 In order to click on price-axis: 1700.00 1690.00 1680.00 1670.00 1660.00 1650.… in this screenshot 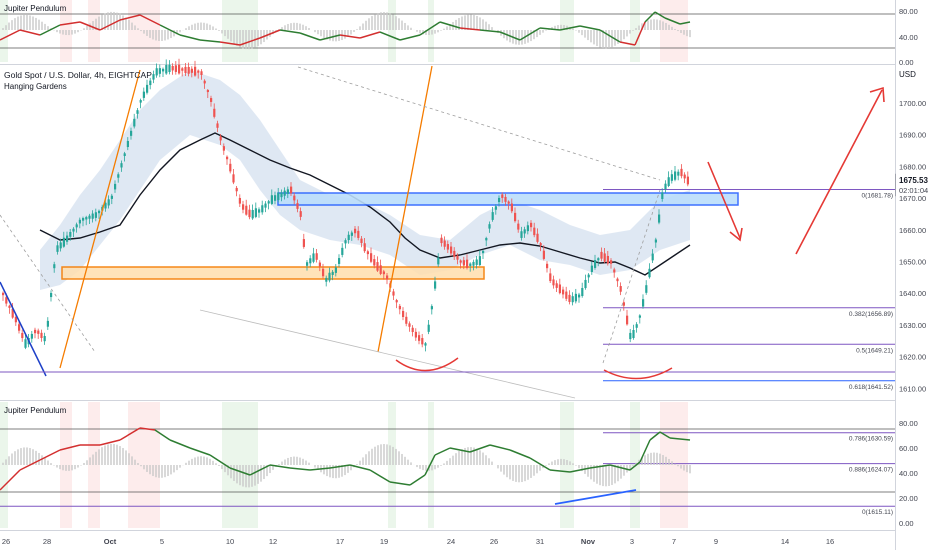, I will do `click(914, 275)`.